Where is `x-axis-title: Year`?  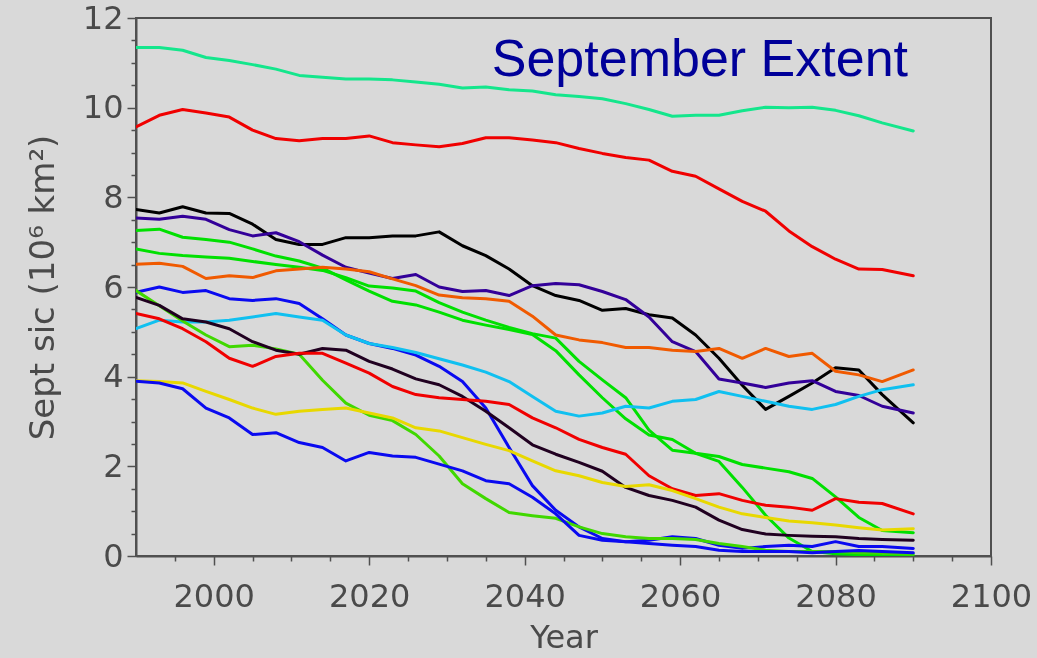 x-axis-title: Year is located at coordinates (564, 636).